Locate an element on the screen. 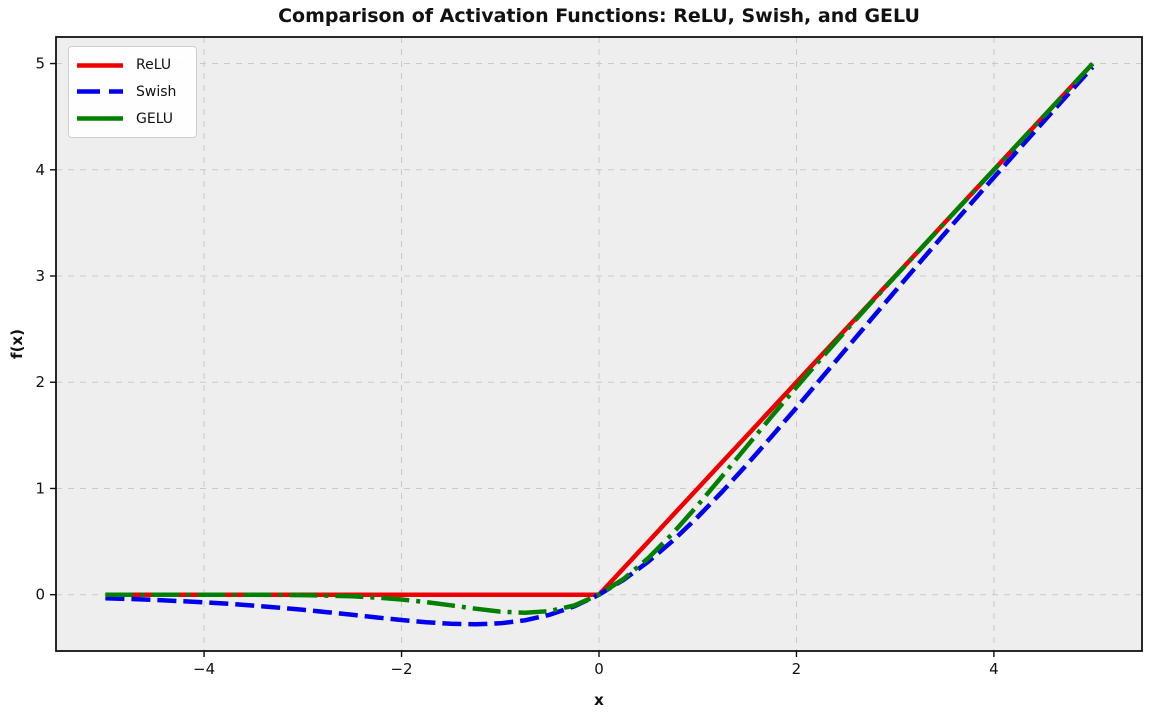  y-tick-label: 1 is located at coordinates (40, 488).